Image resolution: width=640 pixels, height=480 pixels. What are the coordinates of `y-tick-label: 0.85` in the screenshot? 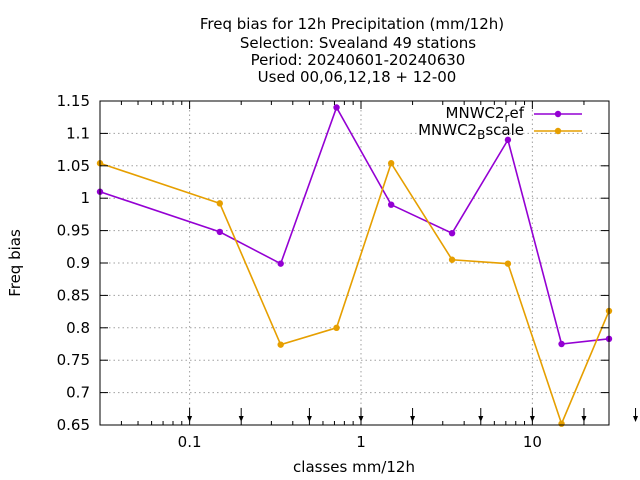 It's located at (73, 295).